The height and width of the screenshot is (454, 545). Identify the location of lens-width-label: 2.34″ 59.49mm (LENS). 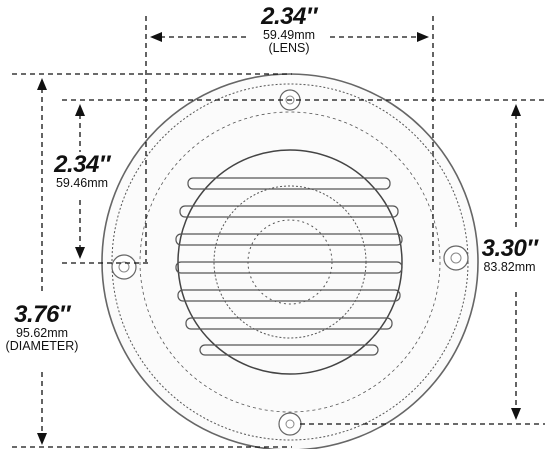
(289, 29).